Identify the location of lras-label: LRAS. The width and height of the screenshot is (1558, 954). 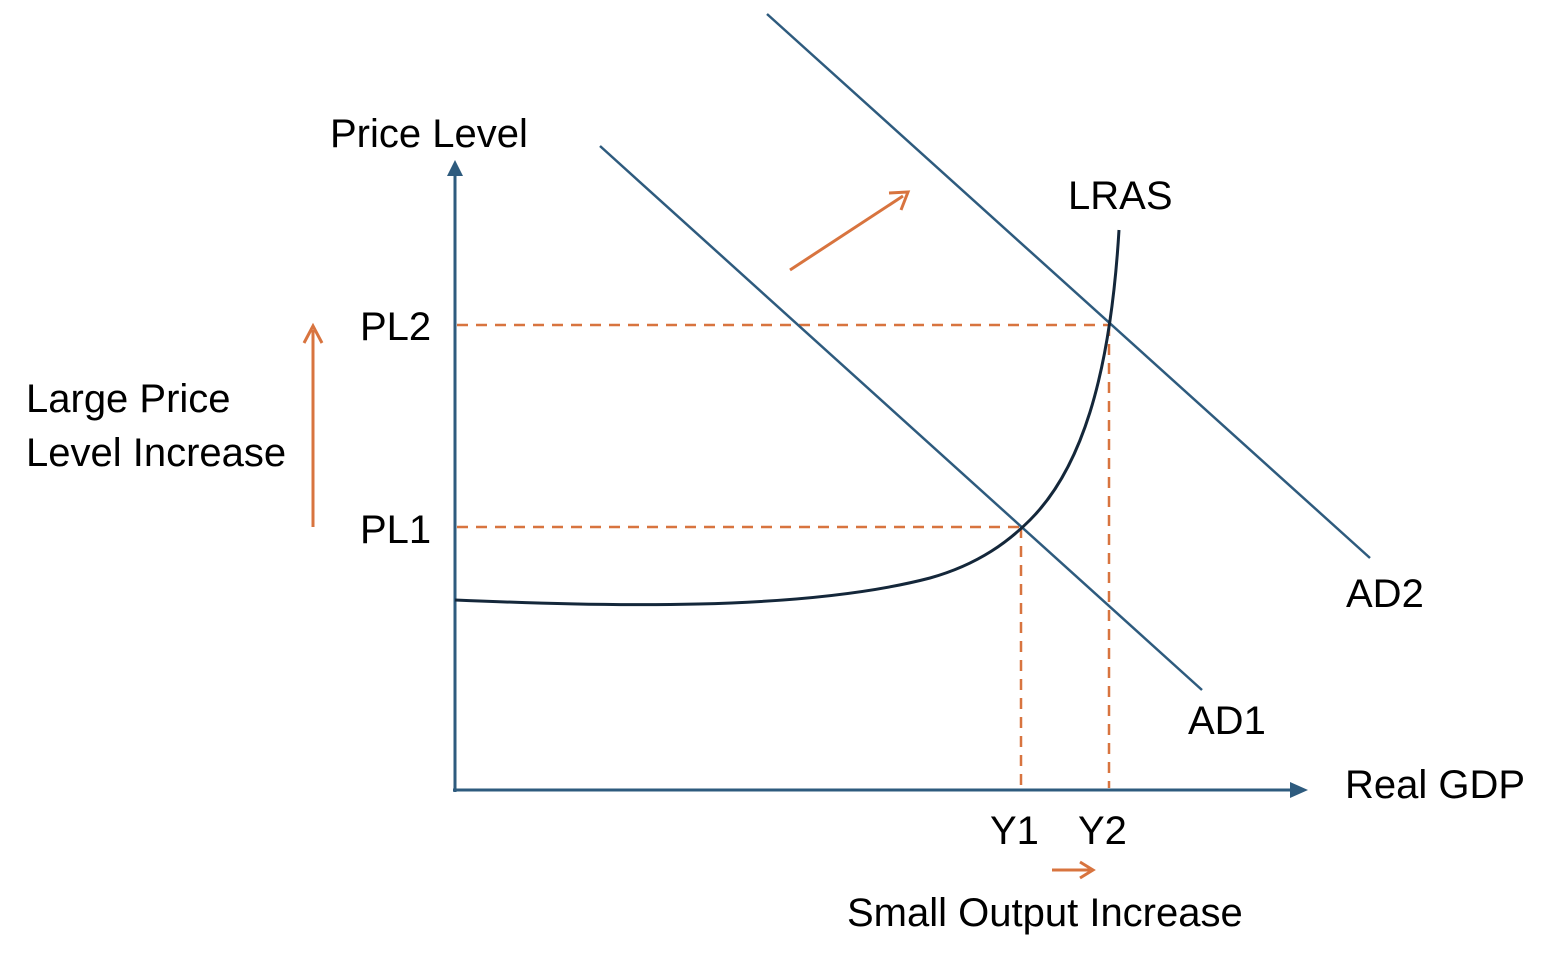
(1120, 196).